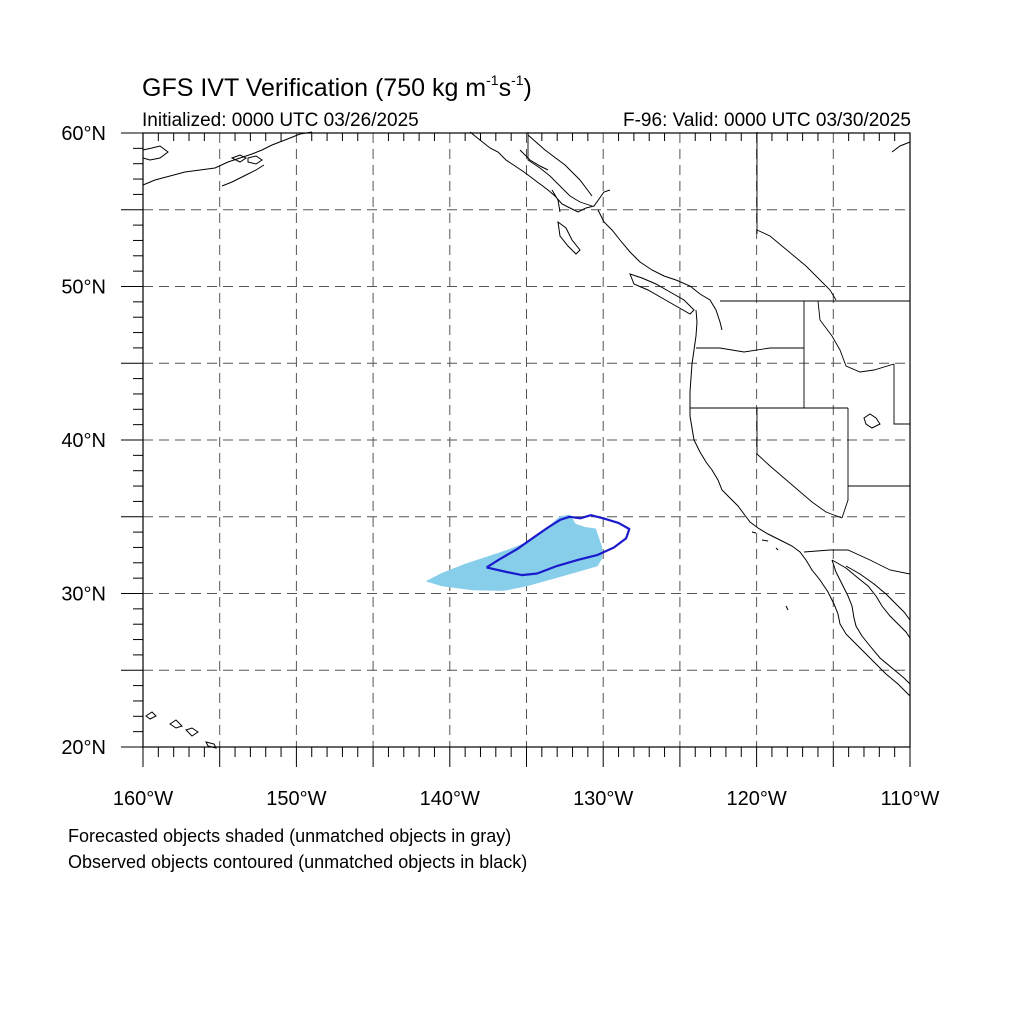  What do you see at coordinates (450, 799) in the screenshot?
I see `lon-tick-label: 140°W` at bounding box center [450, 799].